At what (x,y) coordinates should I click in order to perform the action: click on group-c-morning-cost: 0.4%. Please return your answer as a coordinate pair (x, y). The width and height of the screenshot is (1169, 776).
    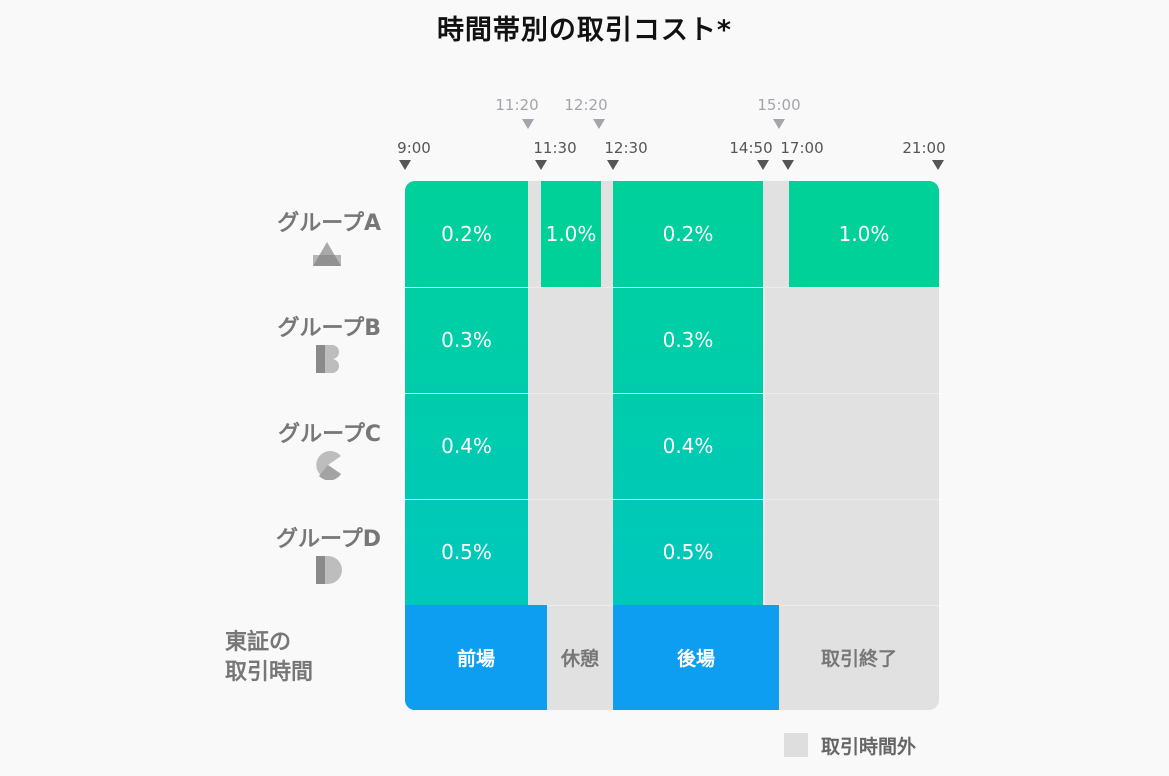
    Looking at the image, I should click on (466, 446).